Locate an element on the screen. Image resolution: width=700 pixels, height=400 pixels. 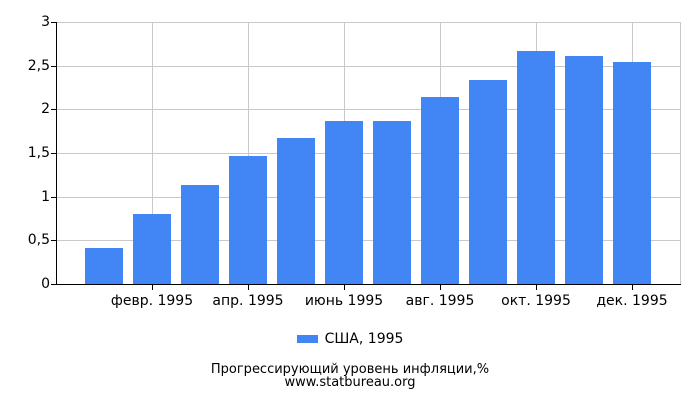
x-axis-label: дек. 1995 is located at coordinates (632, 301).